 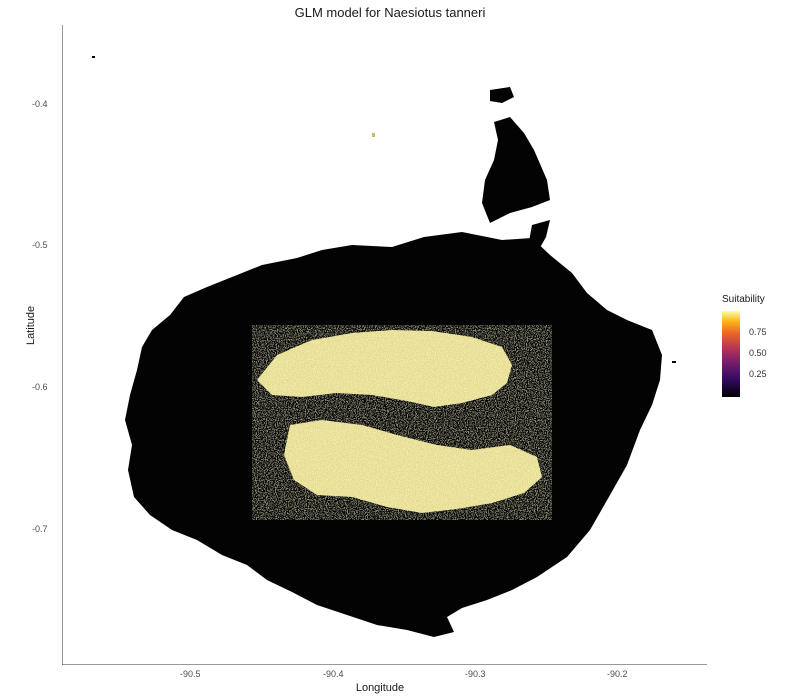 What do you see at coordinates (40, 104) in the screenshot?
I see `y-tick-label: -0.4` at bounding box center [40, 104].